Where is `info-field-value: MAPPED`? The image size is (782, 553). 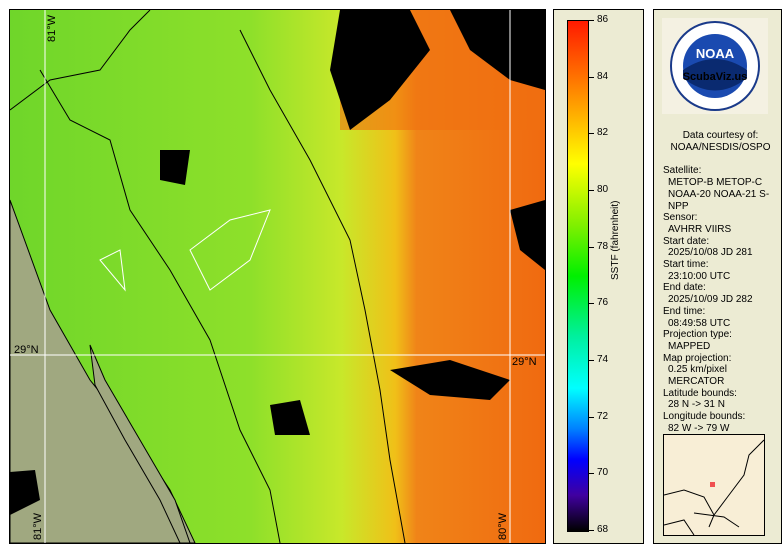 info-field-value: MAPPED is located at coordinates (689, 346).